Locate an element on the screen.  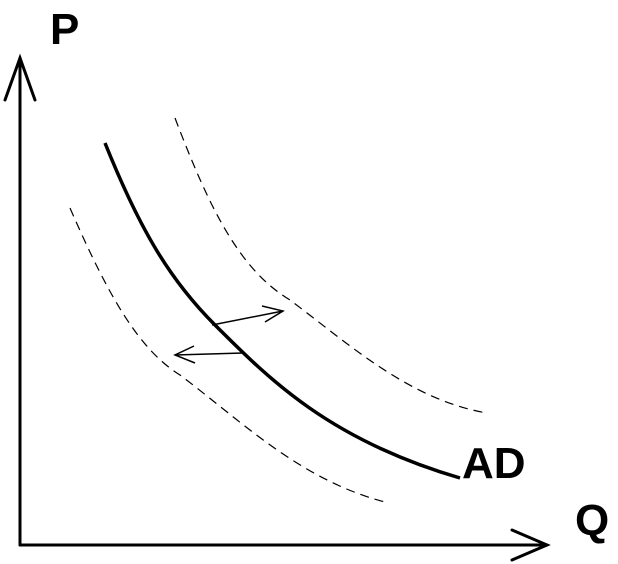
shift-right-arrowhead is located at coordinates (273, 314).